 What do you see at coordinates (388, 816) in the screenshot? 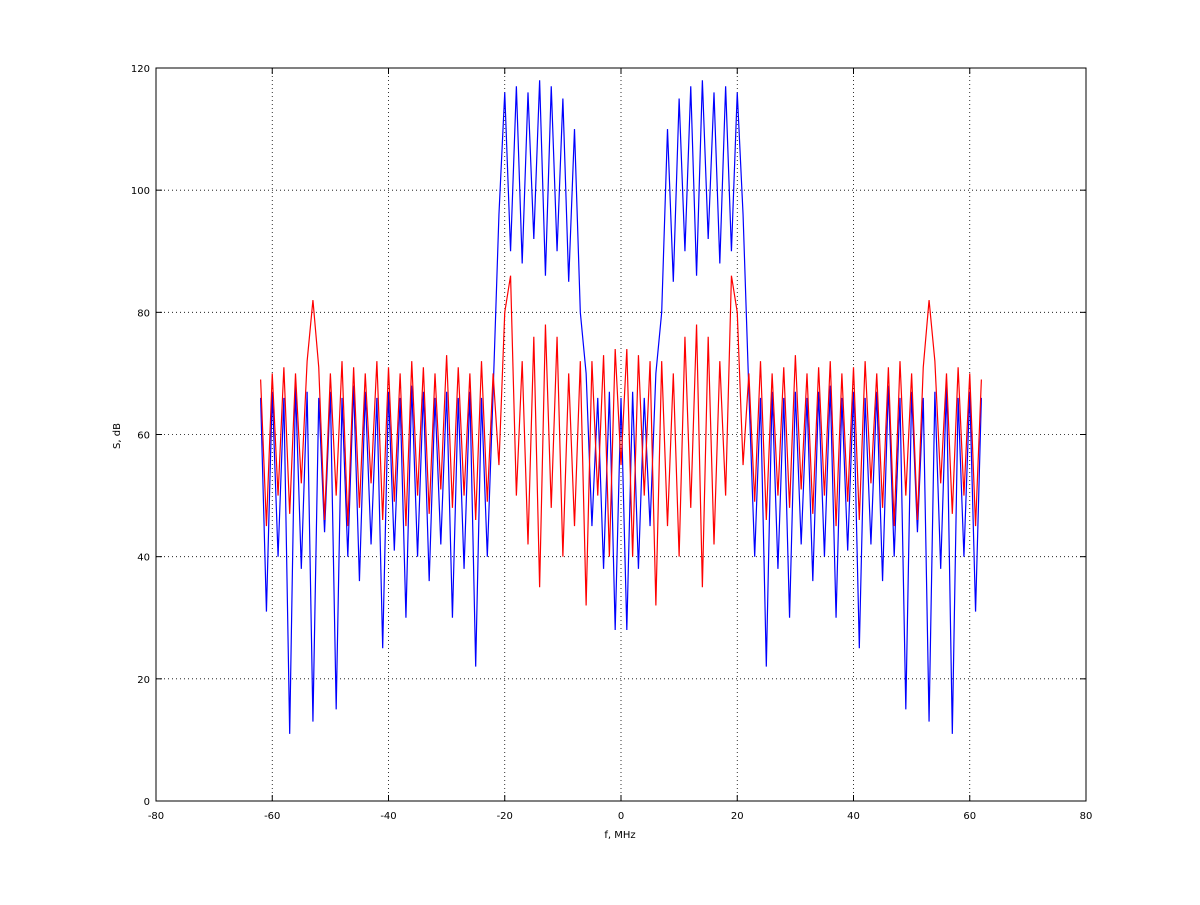
I see `x-tick-label: -40` at bounding box center [388, 816].